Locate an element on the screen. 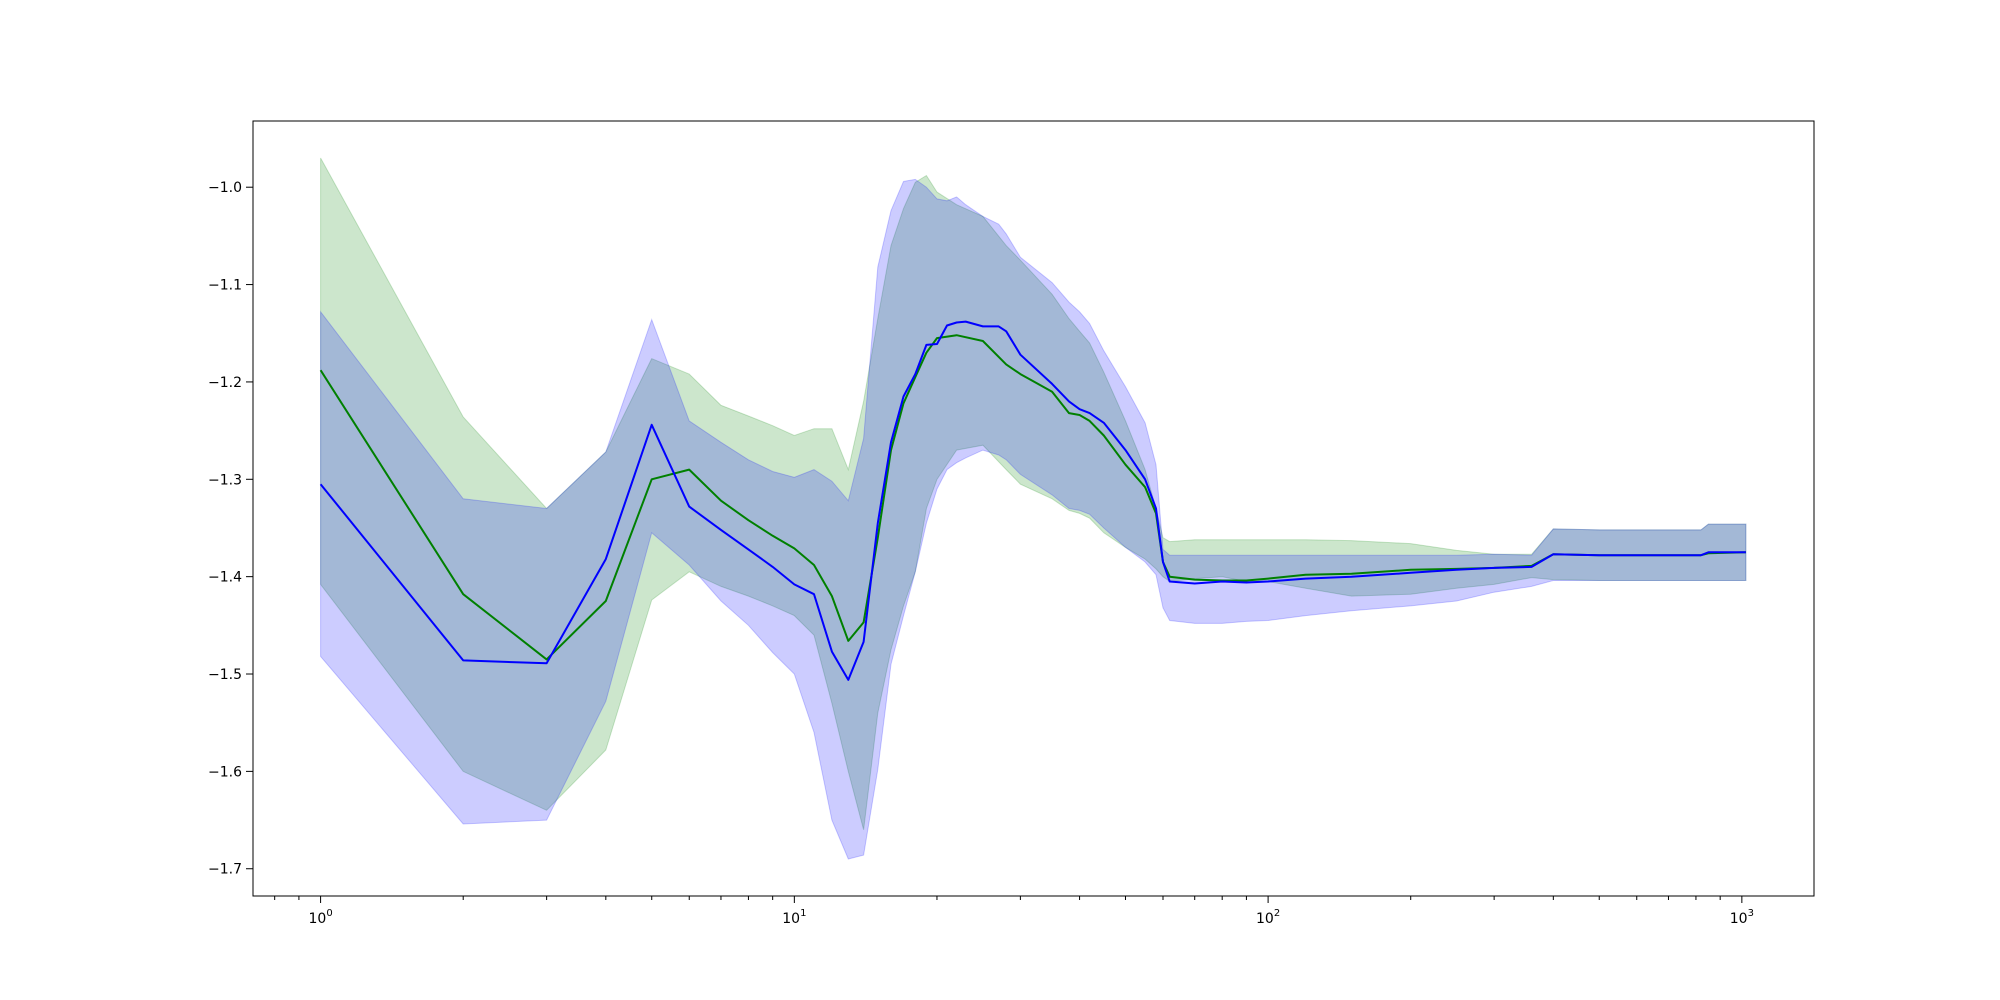 This screenshot has height=1000, width=2000. x-tick-label: 10⁰ is located at coordinates (320, 917).